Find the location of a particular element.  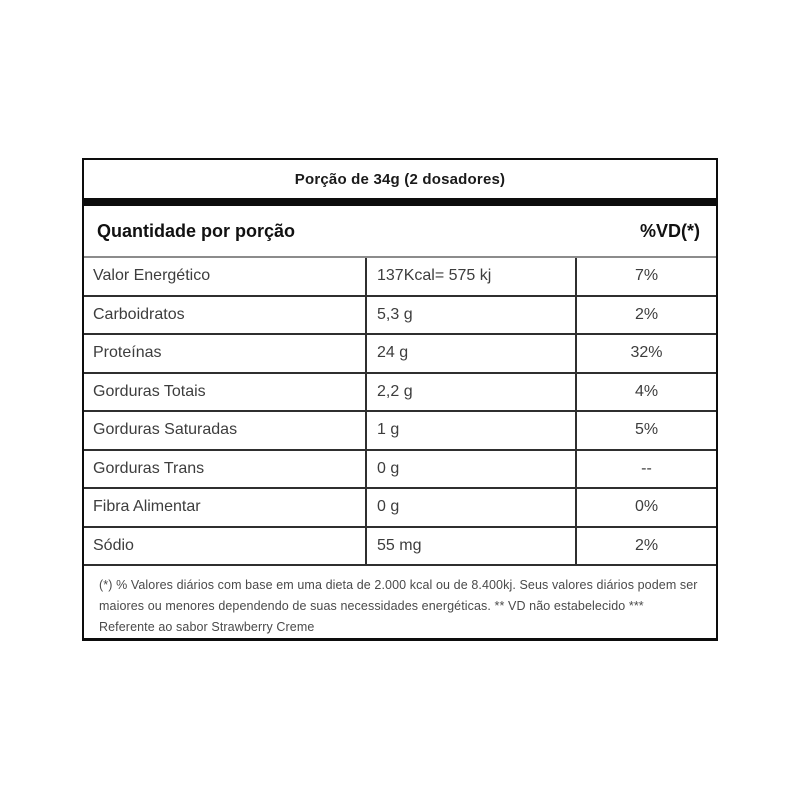

nutrient-name: Carboidratos is located at coordinates (139, 314).